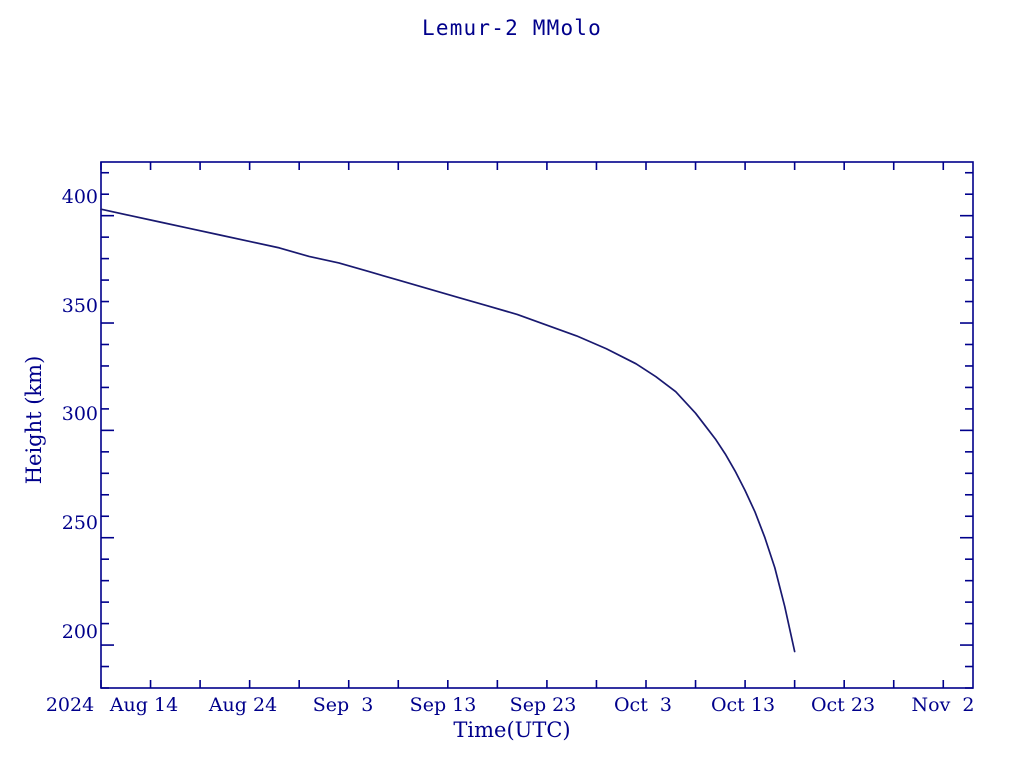 The height and width of the screenshot is (768, 1024). Describe the element at coordinates (144, 705) in the screenshot. I see `x-tick-label-aug-14: Aug 14` at that location.